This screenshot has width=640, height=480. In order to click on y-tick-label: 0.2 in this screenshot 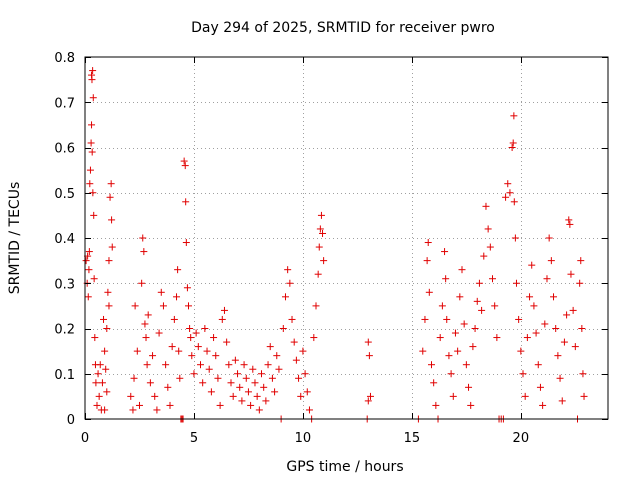, I will do `click(64, 330)`.